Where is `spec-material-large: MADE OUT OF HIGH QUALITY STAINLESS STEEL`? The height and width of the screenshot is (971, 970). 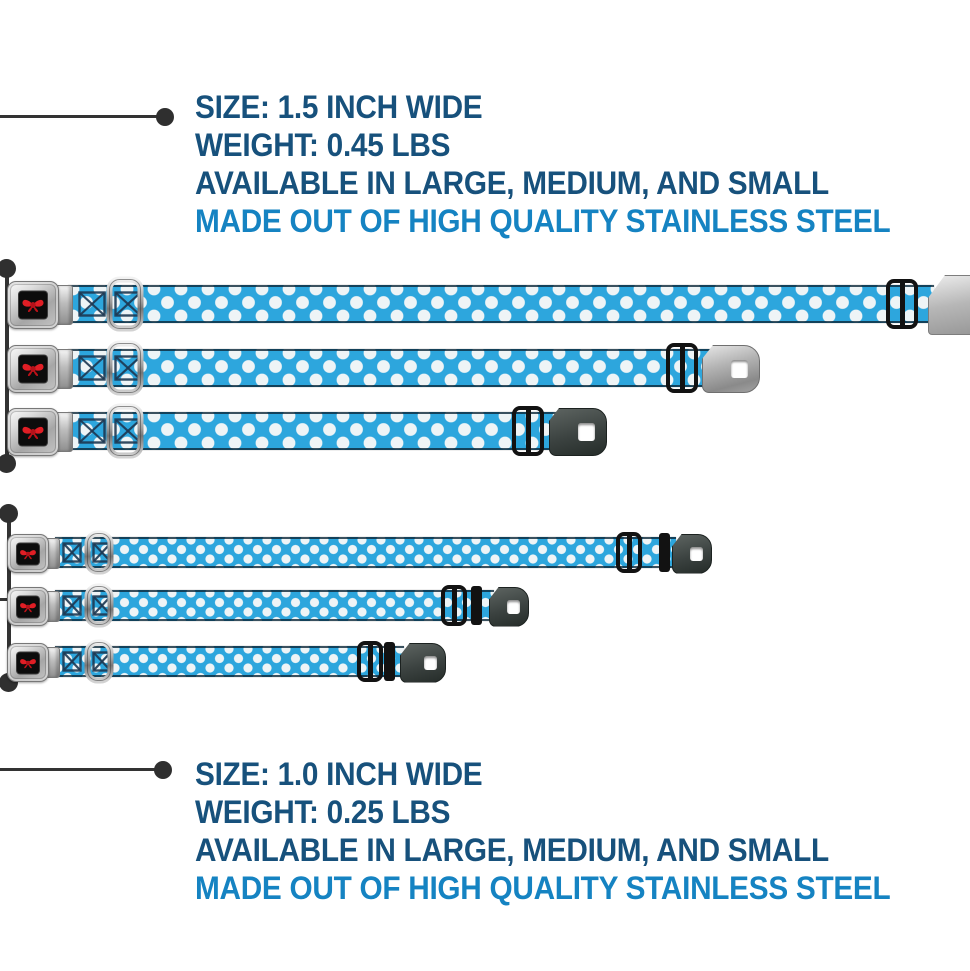 spec-material-large: MADE OUT OF HIGH QUALITY STAINLESS STEEL is located at coordinates (543, 221).